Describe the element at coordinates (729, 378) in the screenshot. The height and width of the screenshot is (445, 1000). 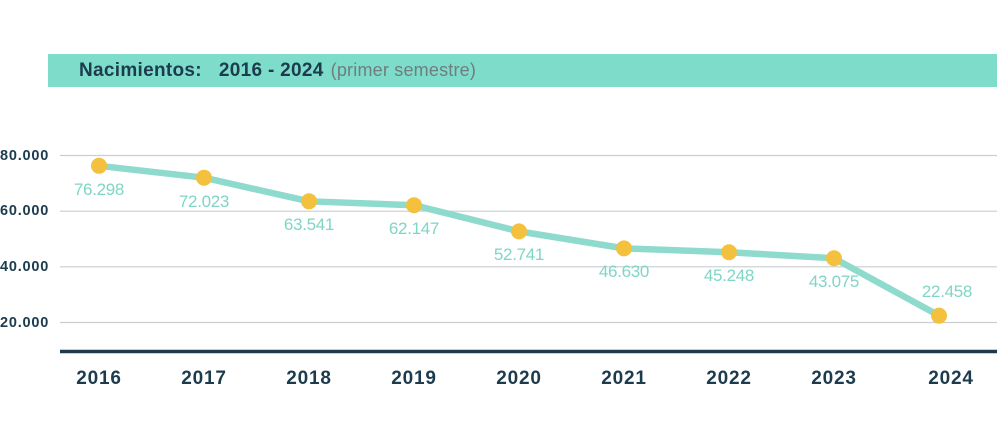
I see `x-tick-2022: 2022` at that location.